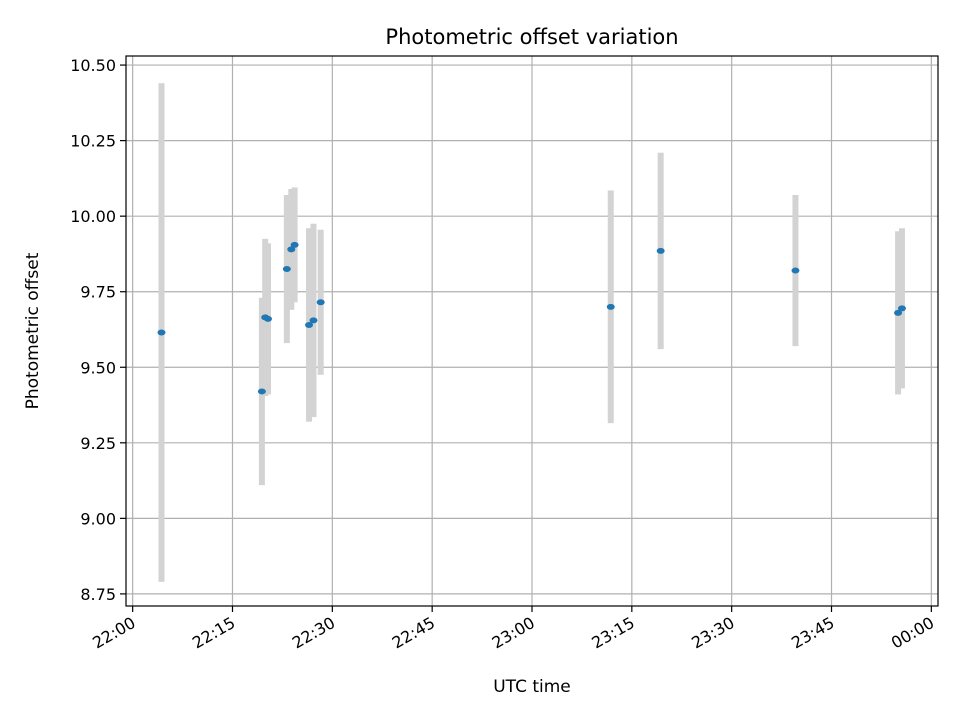 The width and height of the screenshot is (960, 720). What do you see at coordinates (93, 65) in the screenshot?
I see `y-tick-label: 10.50` at bounding box center [93, 65].